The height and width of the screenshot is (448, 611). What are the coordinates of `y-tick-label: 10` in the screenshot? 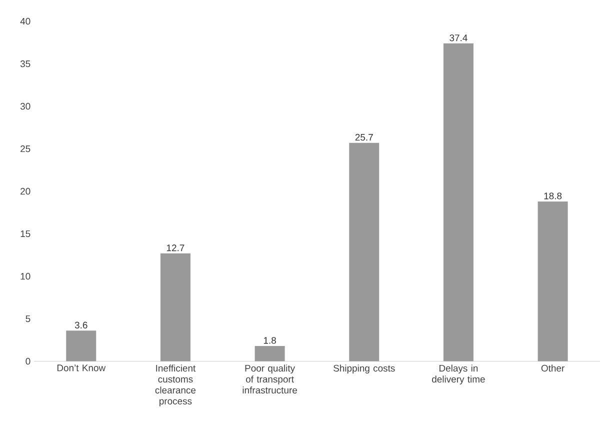 It's located at (25, 276).